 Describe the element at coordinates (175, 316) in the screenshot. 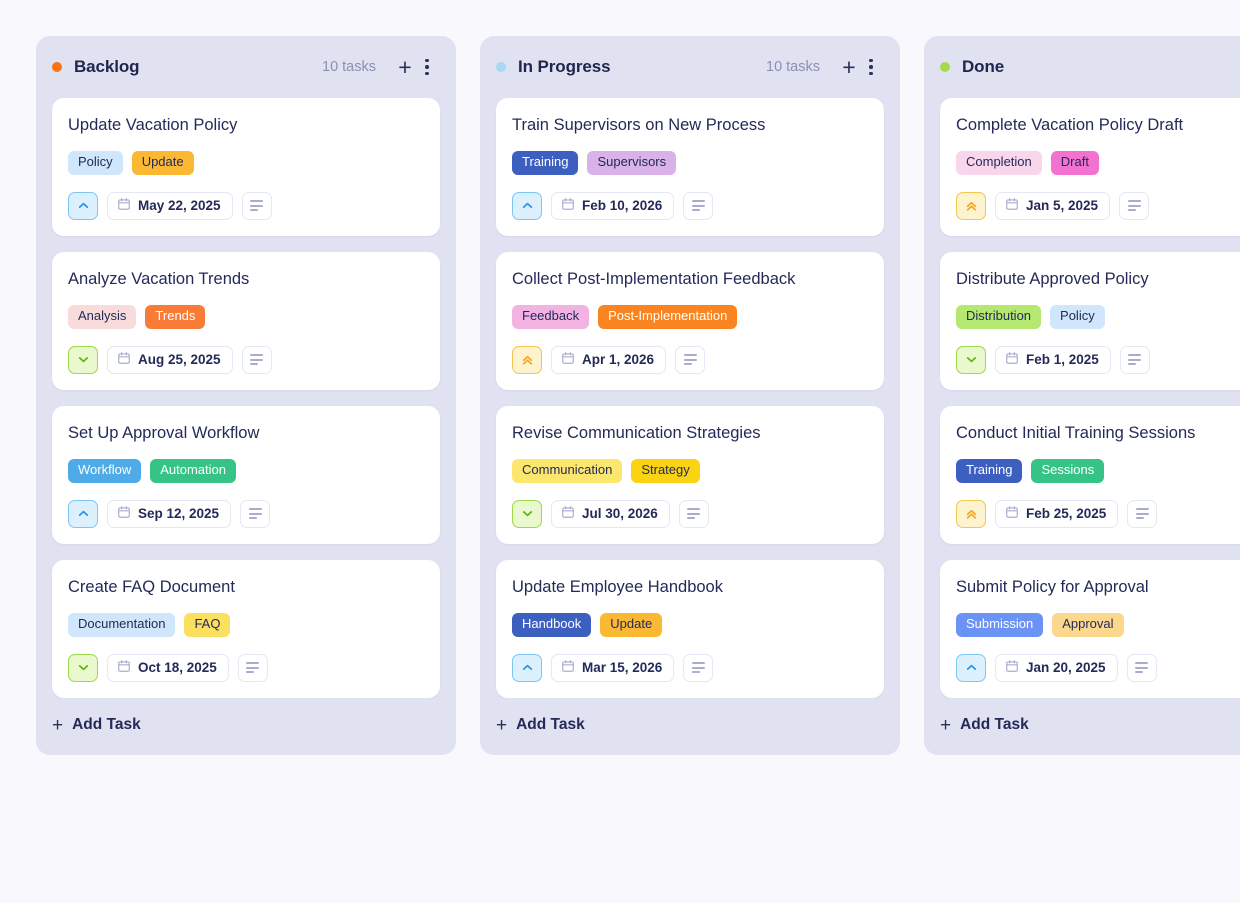

I see `task-tag: Trends` at that location.